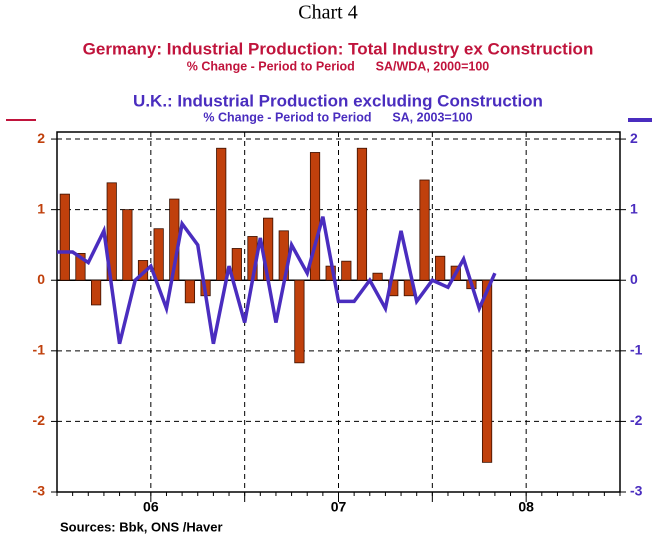 Image resolution: width=656 pixels, height=539 pixels. I want to click on chart-title: Chart 4, so click(327, 13).